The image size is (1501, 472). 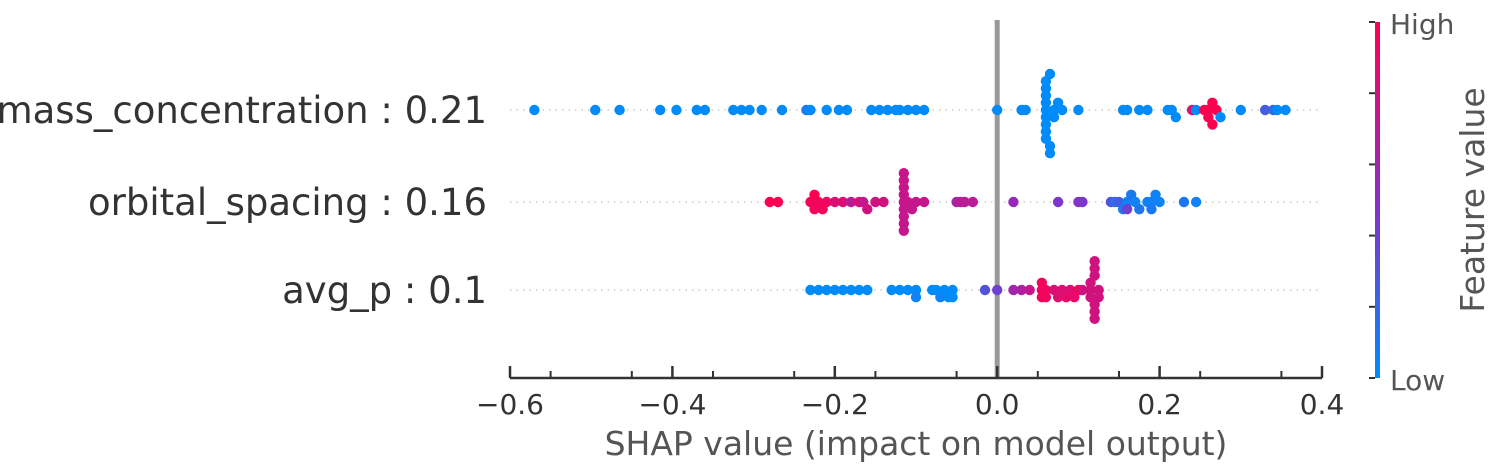 I want to click on x-tick-label: 0.0, so click(x=997, y=404).